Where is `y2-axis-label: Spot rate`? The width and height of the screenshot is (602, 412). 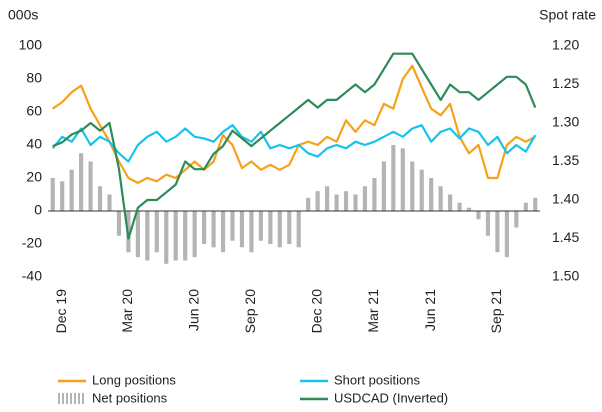
y2-axis-label: Spot rate is located at coordinates (567, 15).